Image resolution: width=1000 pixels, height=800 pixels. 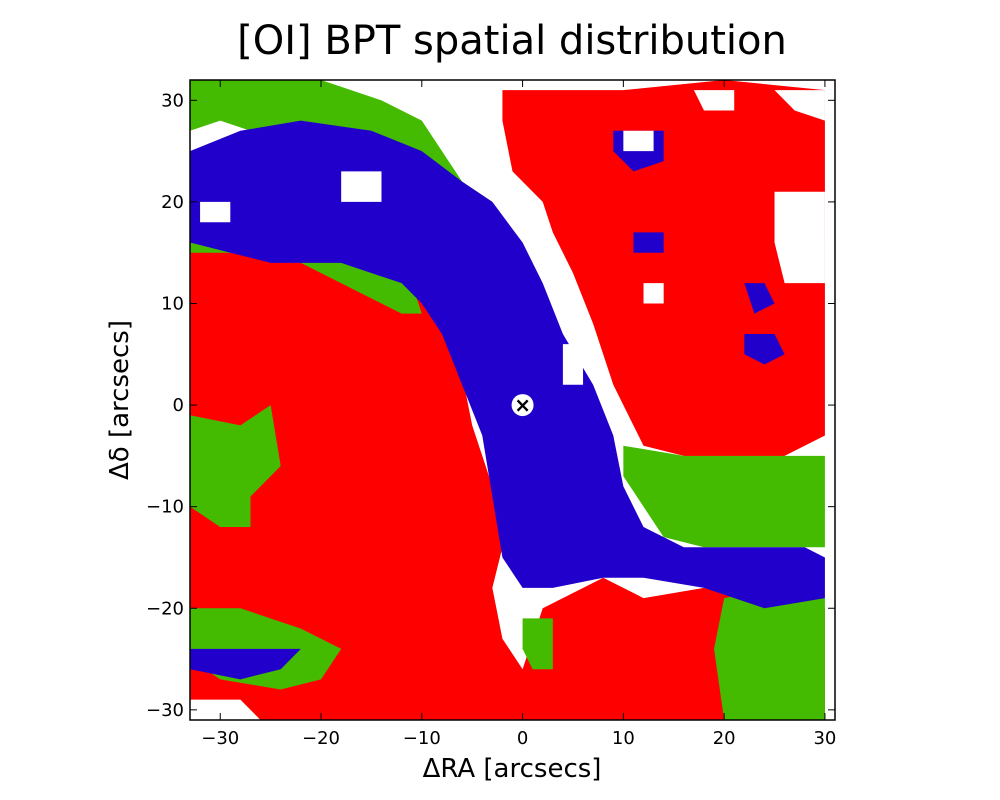 I want to click on nucleus-marker-circle, so click(x=522, y=405).